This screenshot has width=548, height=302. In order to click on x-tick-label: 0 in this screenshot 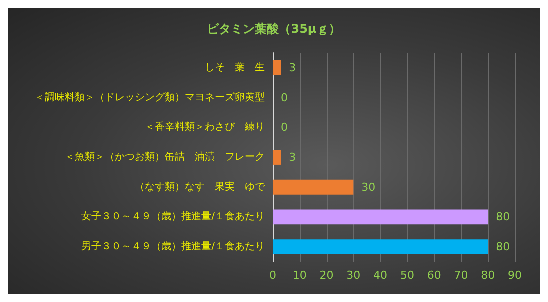, I will do `click(273, 275)`.